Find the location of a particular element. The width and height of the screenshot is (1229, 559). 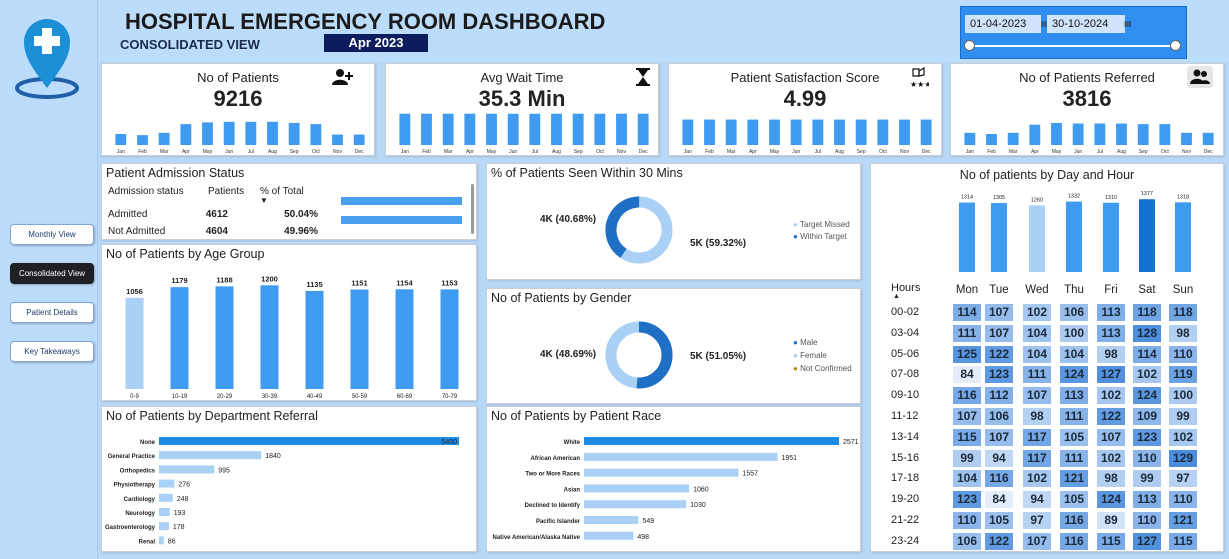

month-tick-label: Oct is located at coordinates (1165, 151).